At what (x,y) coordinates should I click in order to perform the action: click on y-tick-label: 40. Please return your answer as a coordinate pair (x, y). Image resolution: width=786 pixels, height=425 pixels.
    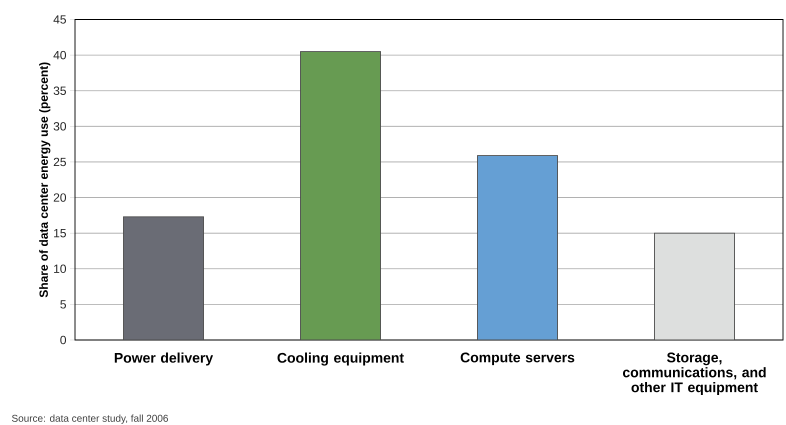
    Looking at the image, I should click on (59, 55).